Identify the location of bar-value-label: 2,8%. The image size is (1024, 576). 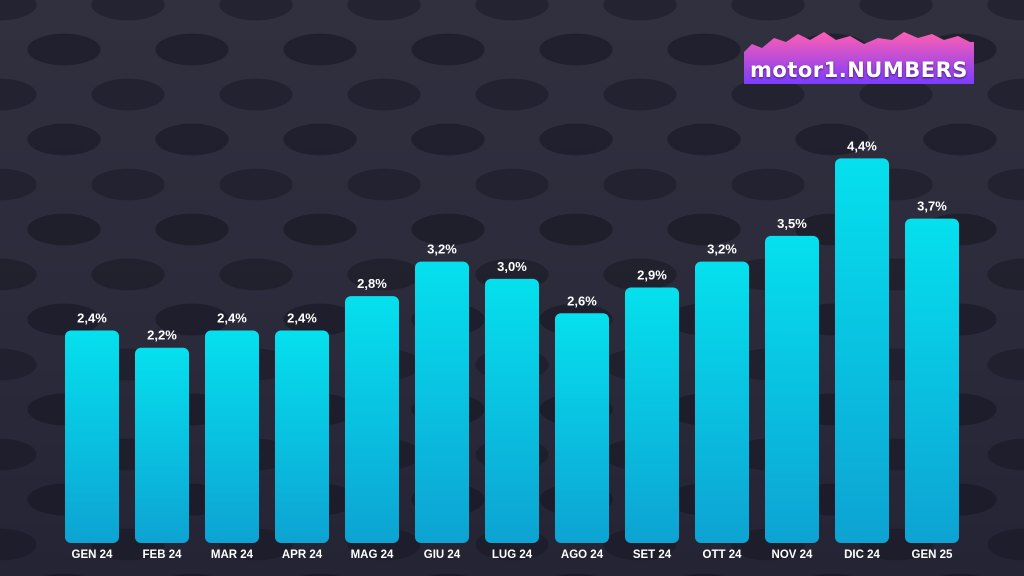
(372, 283).